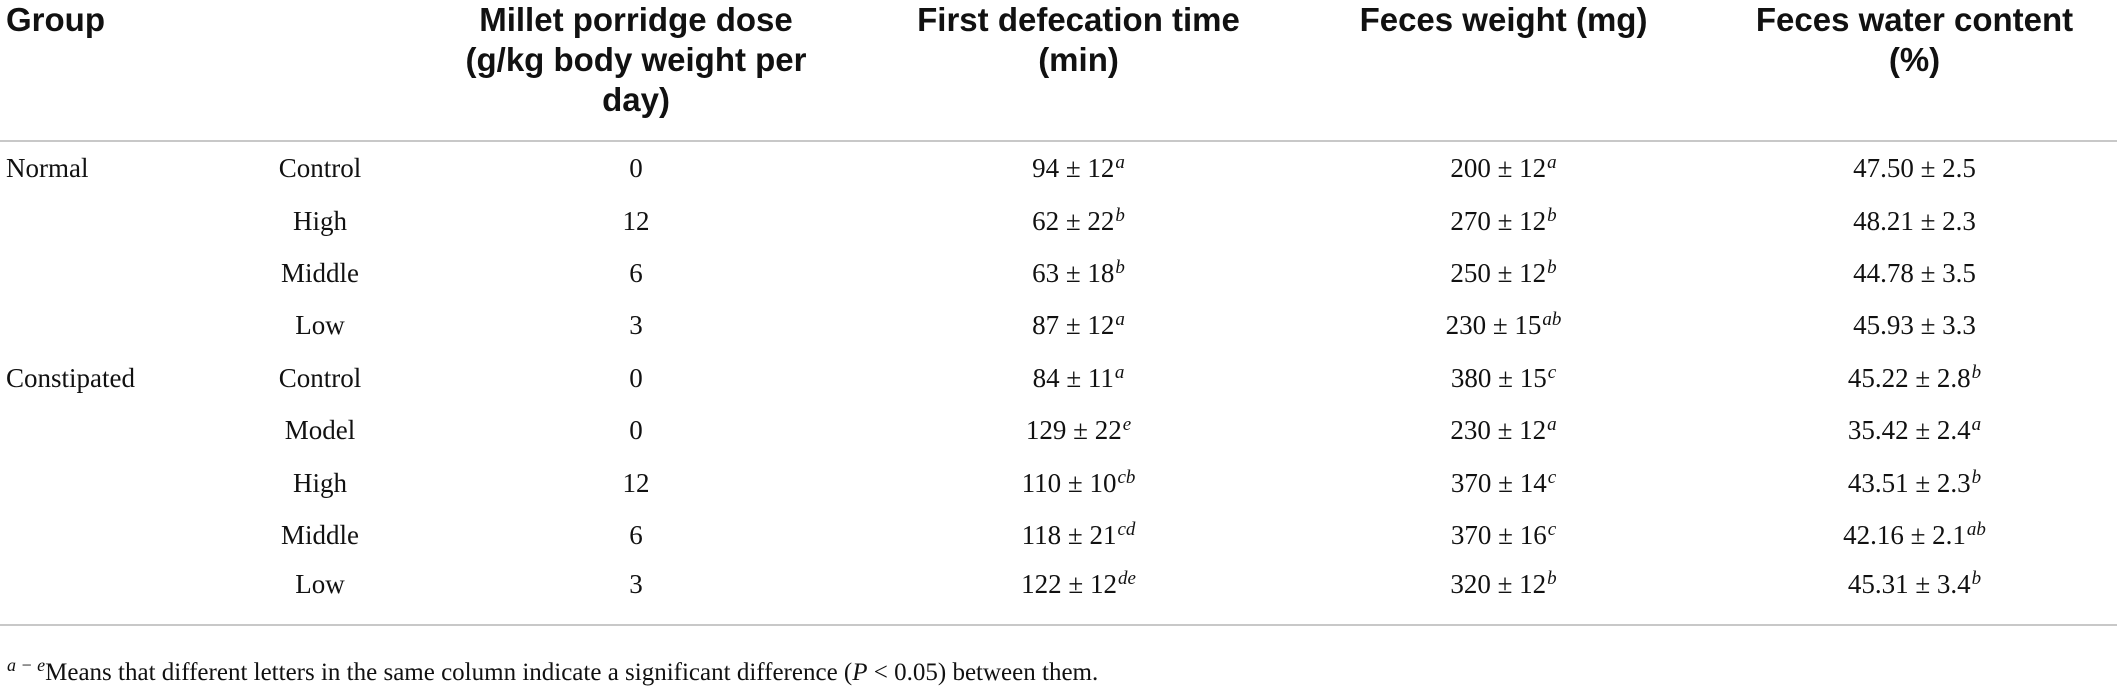 This screenshot has height=699, width=2117. What do you see at coordinates (26, 665) in the screenshot?
I see `footnote-superscript: a − e` at bounding box center [26, 665].